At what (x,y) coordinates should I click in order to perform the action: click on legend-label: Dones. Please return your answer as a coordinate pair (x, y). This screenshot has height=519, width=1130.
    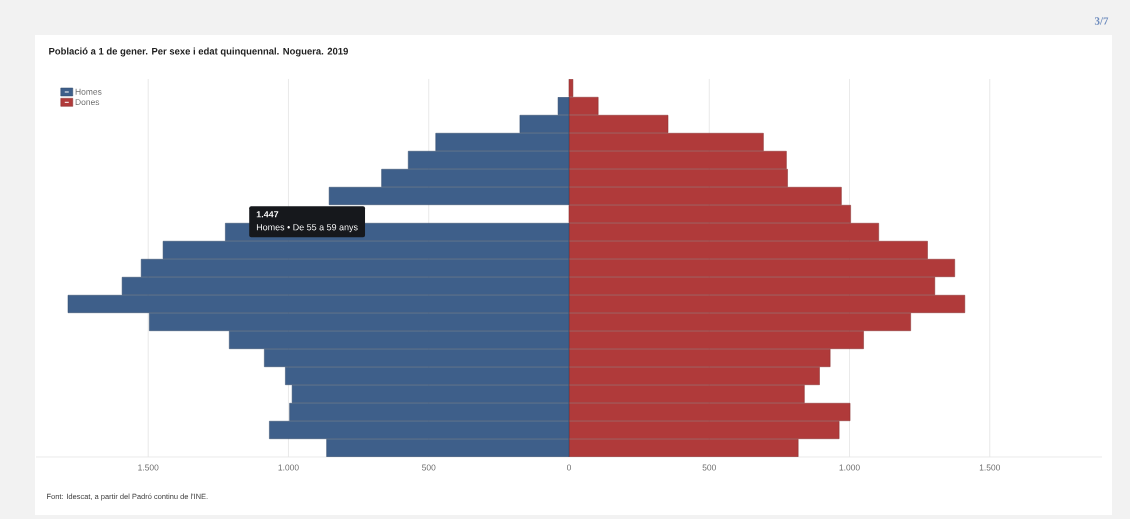
    Looking at the image, I should click on (87, 102).